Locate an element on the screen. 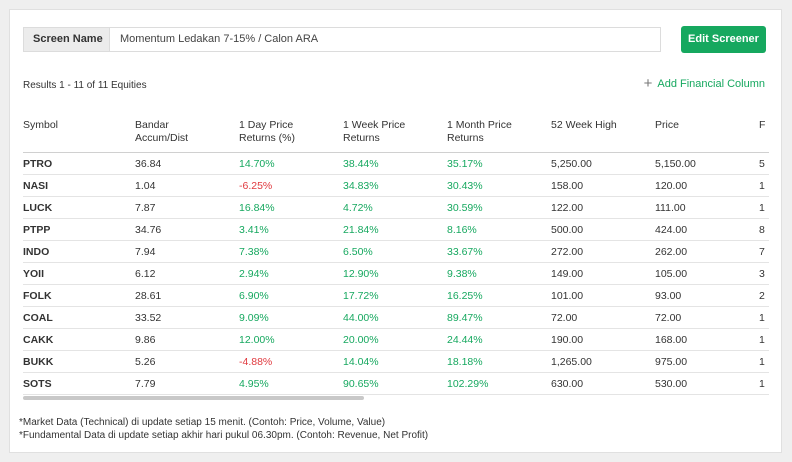 This screenshot has height=462, width=792. week52-high-cell: 158.00 is located at coordinates (603, 185).